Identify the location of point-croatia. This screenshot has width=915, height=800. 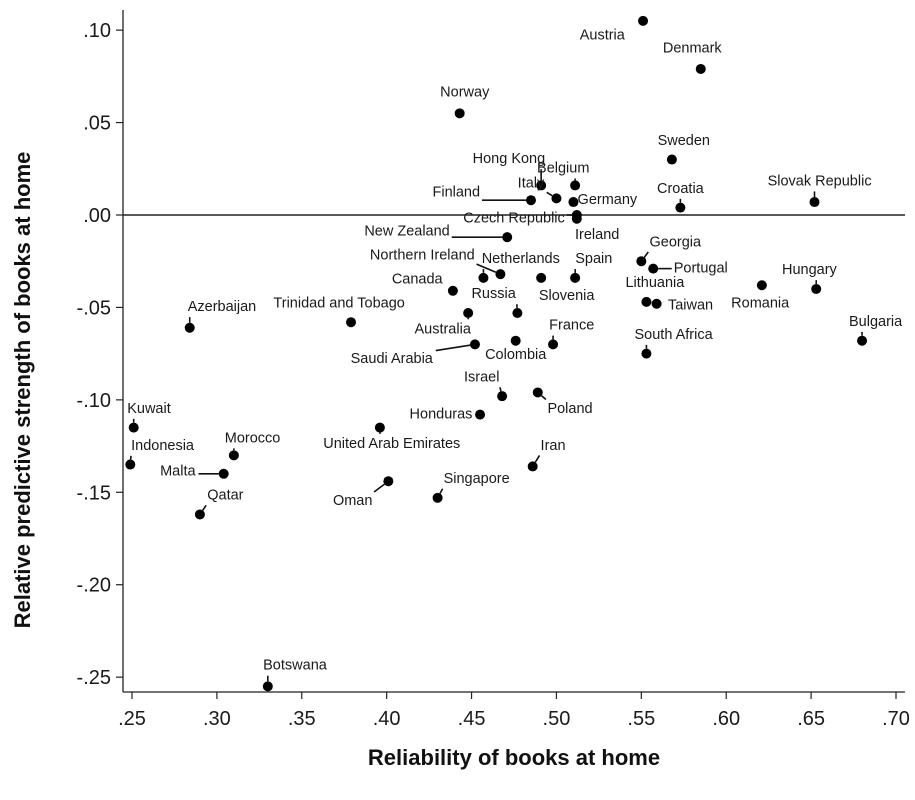
(680, 207).